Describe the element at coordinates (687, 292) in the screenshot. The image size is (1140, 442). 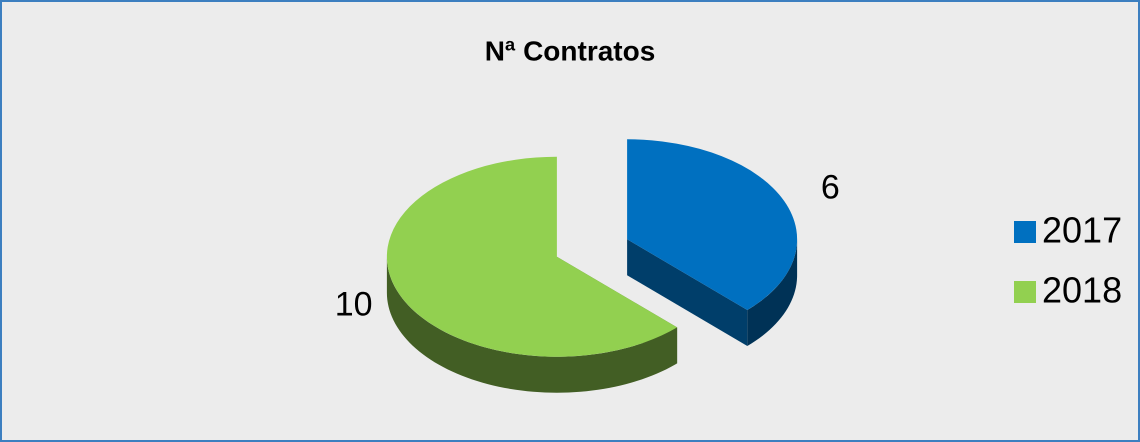
I see `slice-wall` at that location.